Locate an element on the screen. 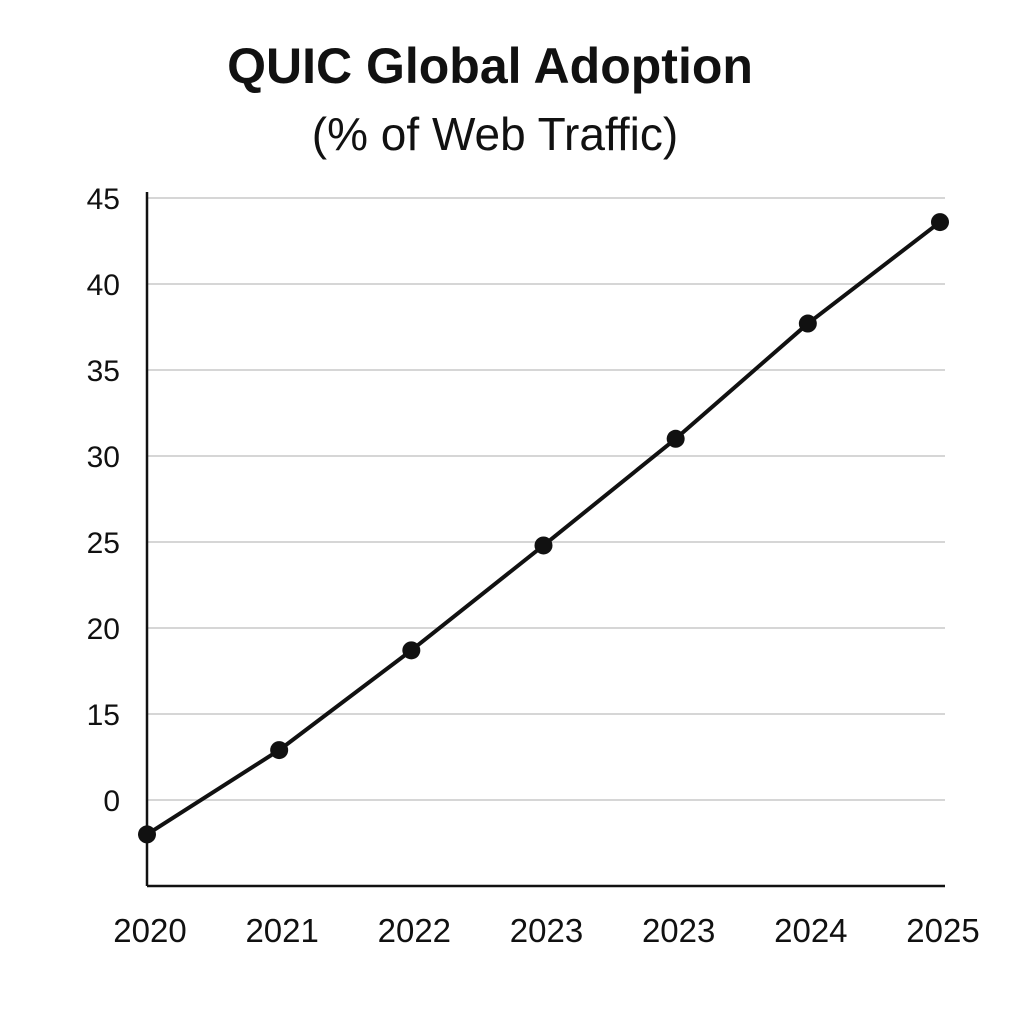  y-tick-label: 35 is located at coordinates (103, 371).